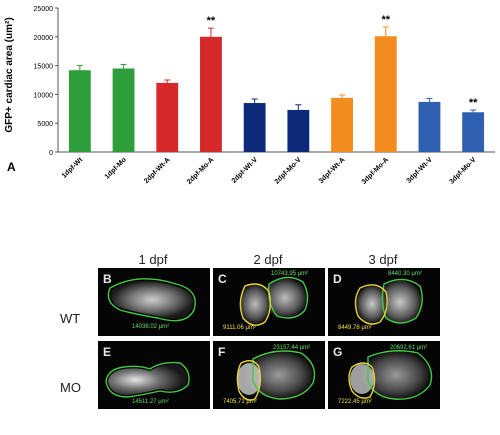 This screenshot has width=500, height=435. Describe the element at coordinates (462, 170) in the screenshot. I see `x-tick-label: 3dpf-Mo-V` at that location.